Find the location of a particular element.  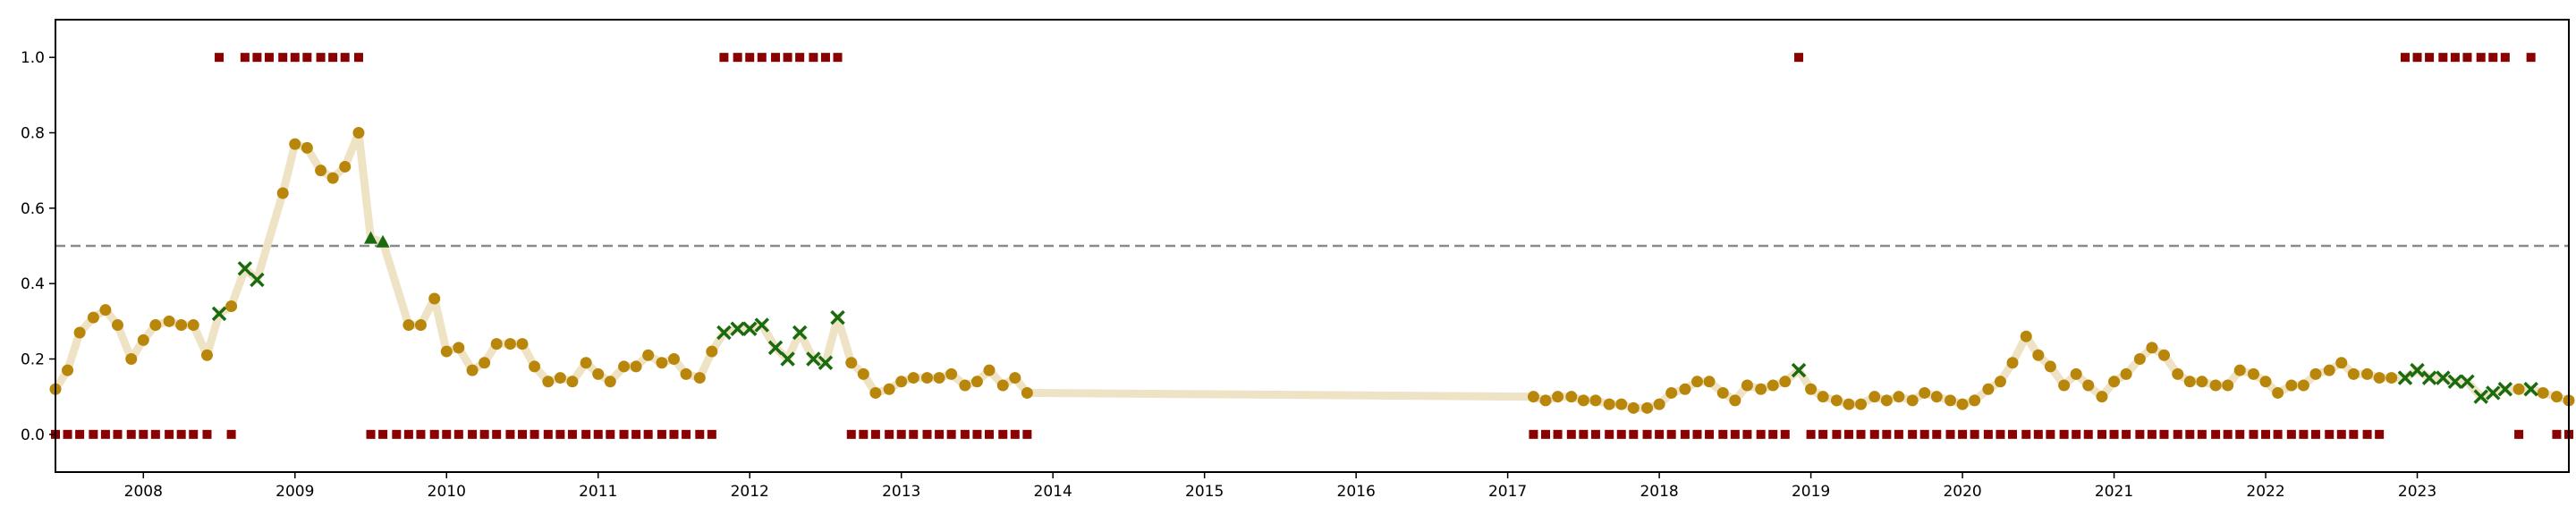

y-tick-label: 0.4 is located at coordinates (33, 284).